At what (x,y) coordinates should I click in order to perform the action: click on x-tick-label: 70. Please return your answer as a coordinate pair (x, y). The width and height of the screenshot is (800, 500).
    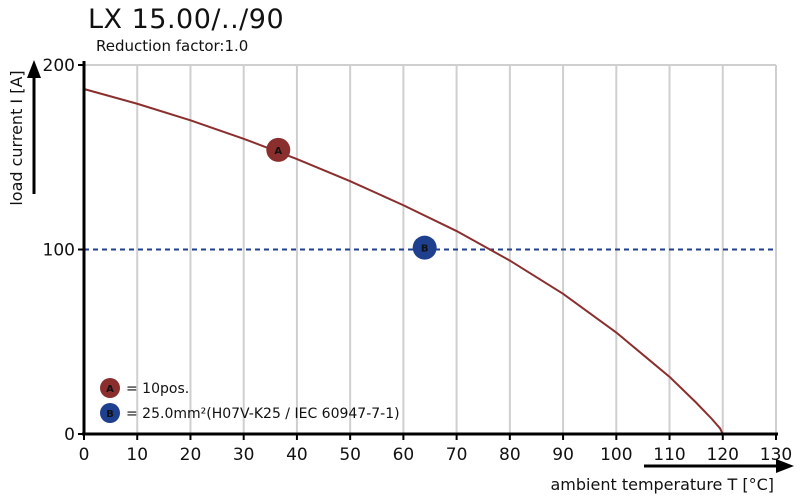
    Looking at the image, I should click on (457, 455).